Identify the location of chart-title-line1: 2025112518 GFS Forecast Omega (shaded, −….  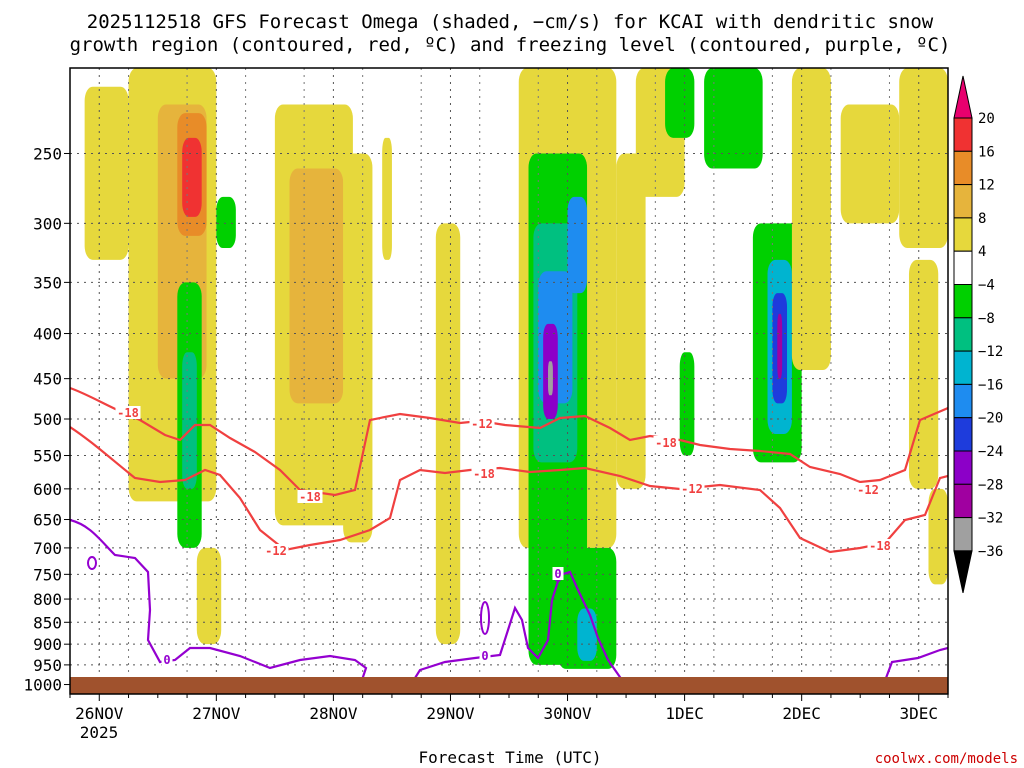
(510, 22).